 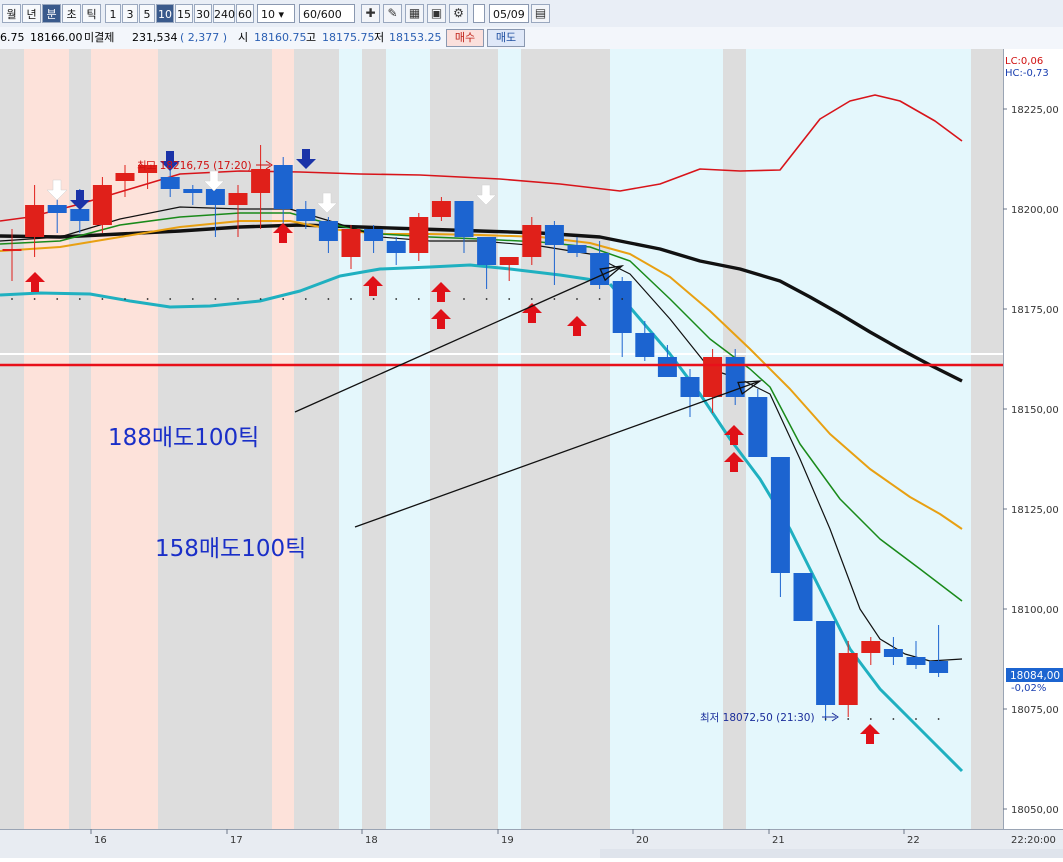 I want to click on y-tick-label: 18200,00, so click(x=1035, y=210).